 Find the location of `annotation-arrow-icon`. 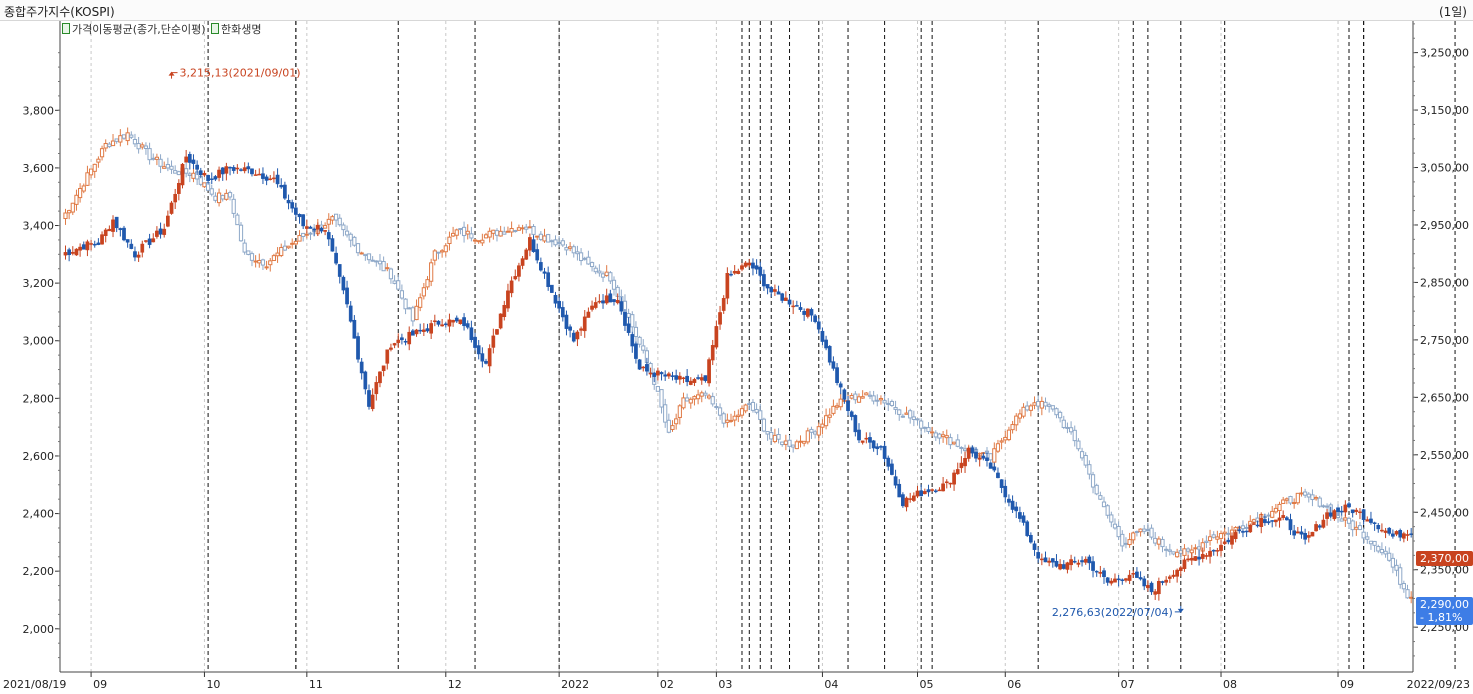

annotation-arrow-icon is located at coordinates (171, 73).